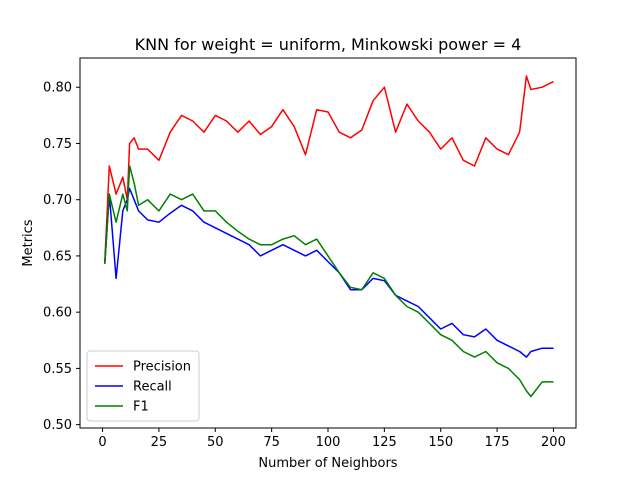 Image resolution: width=640 pixels, height=480 pixels. What do you see at coordinates (271, 442) in the screenshot?
I see `x-tick-label: 75` at bounding box center [271, 442].